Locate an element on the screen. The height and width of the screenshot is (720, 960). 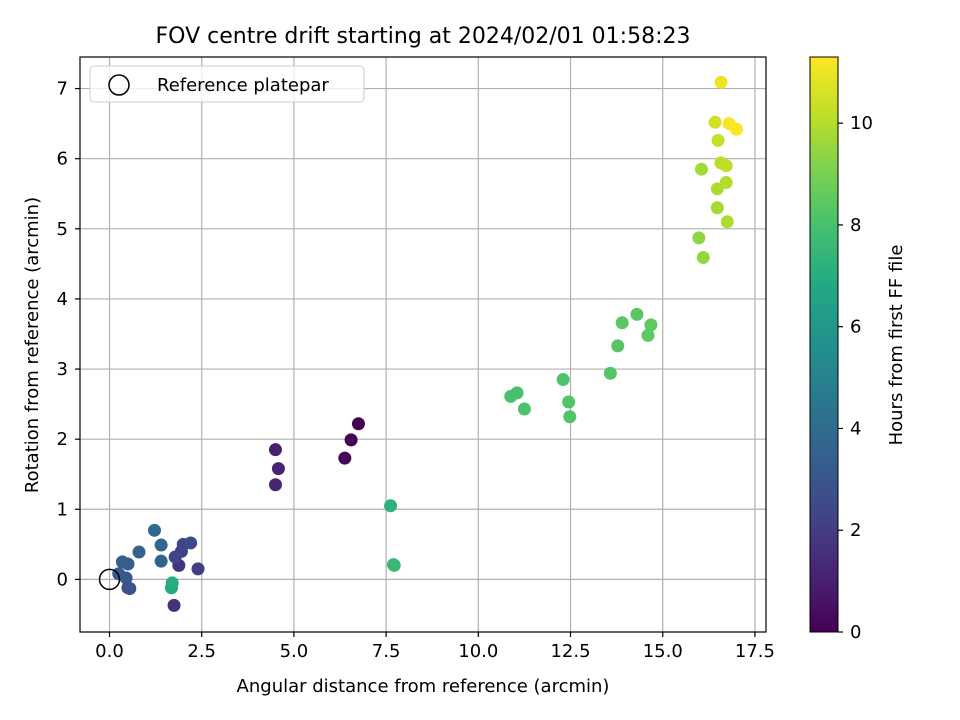
y-tick-label: 2 is located at coordinates (62, 439).